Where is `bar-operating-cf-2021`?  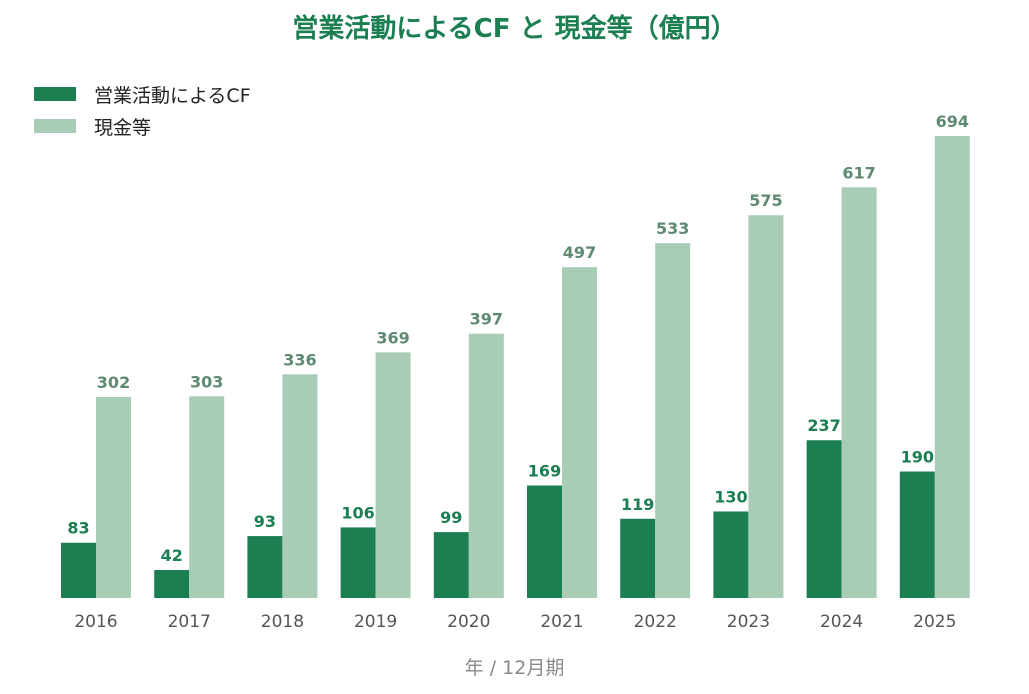
bar-operating-cf-2021 is located at coordinates (544, 541).